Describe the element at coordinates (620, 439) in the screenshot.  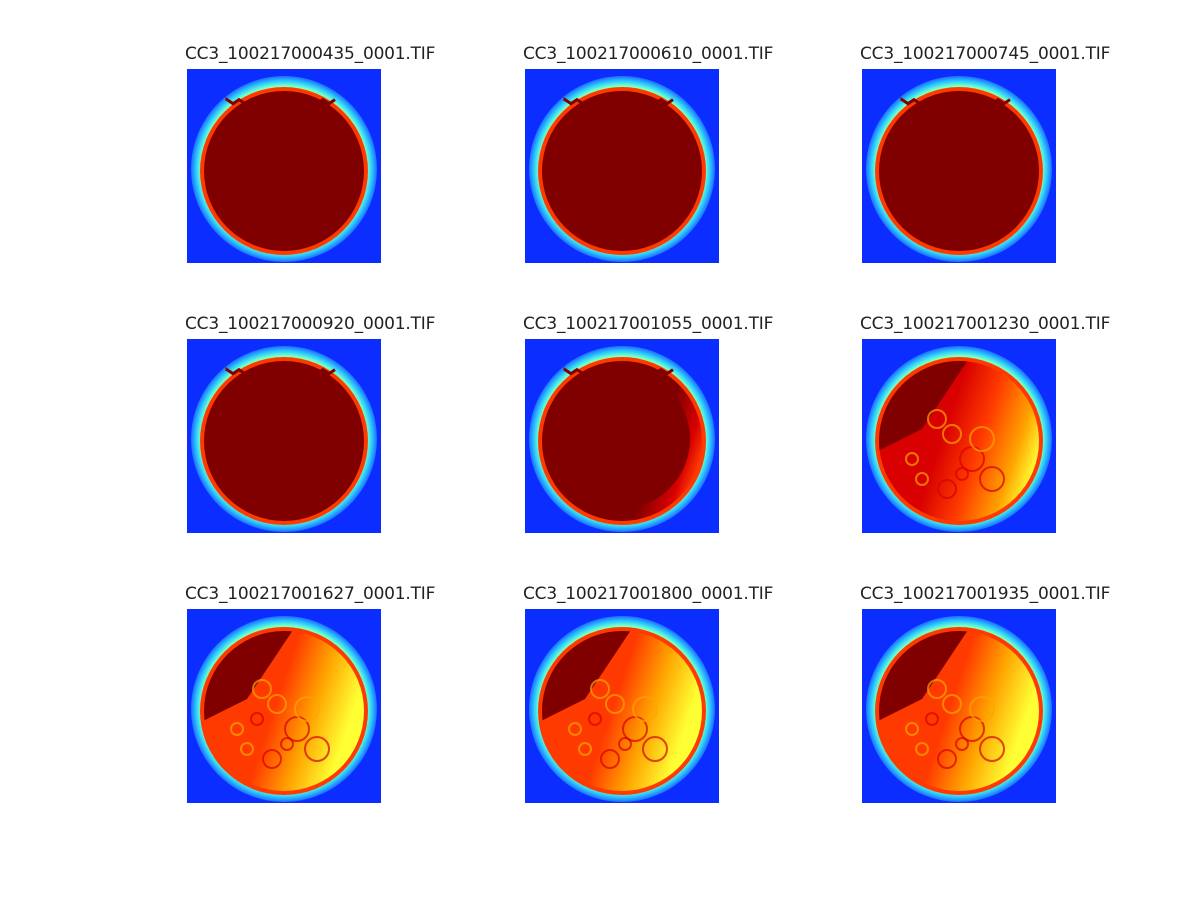
I see `dark-region` at that location.